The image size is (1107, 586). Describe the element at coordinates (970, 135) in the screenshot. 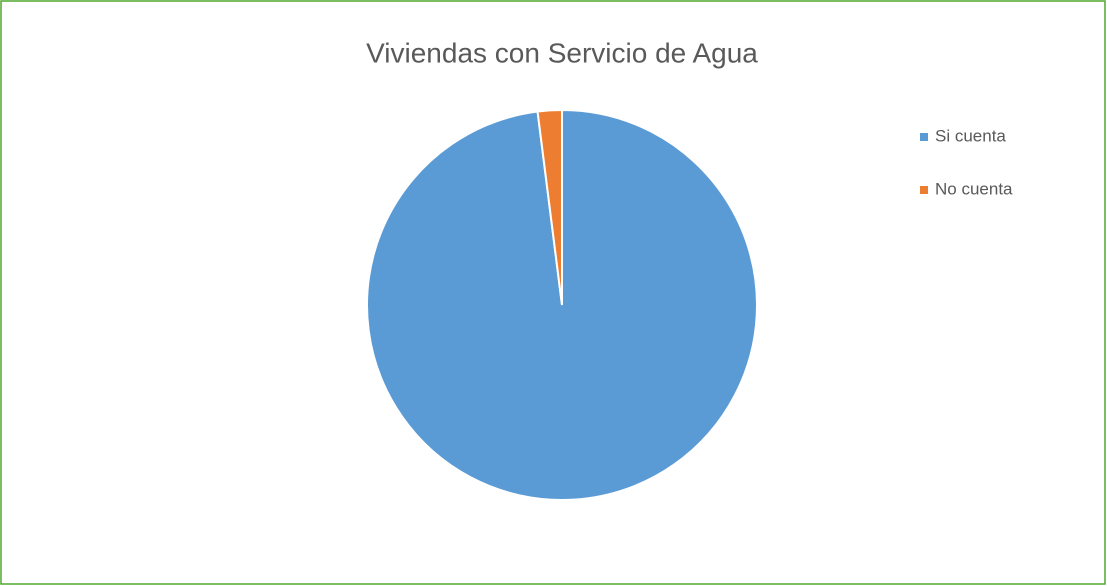

I see `legend-label: Si cuenta` at that location.